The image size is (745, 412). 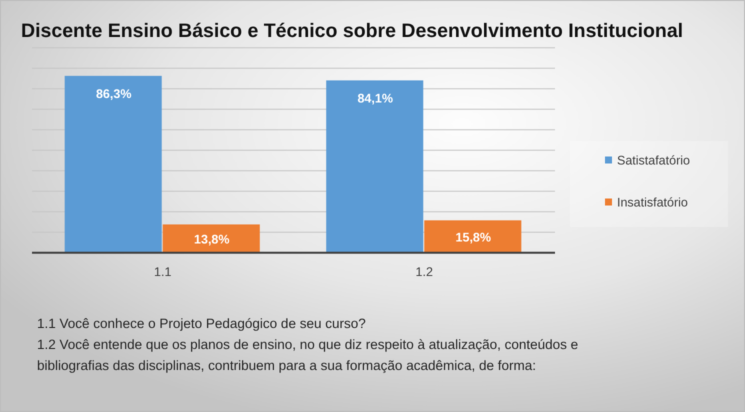 I want to click on x-tick-label: 1.2, so click(x=424, y=272).